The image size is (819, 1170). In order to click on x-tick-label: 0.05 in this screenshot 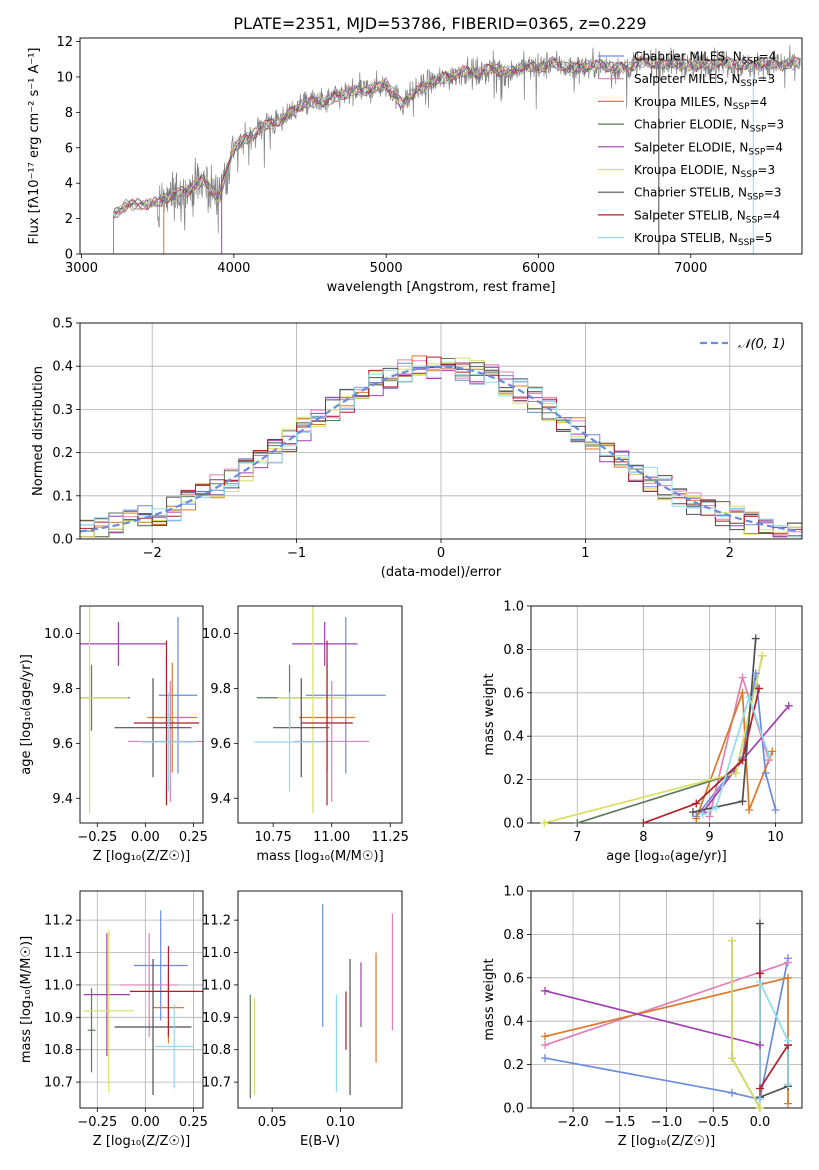, I will do `click(272, 1122)`.